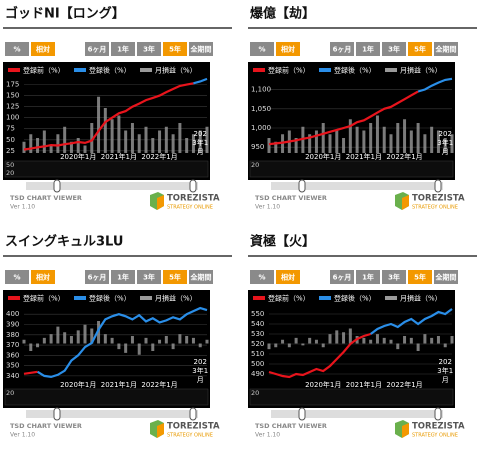  What do you see at coordinates (119, 156) in the screenshot?
I see `x-tick-label: 2021年1月` at bounding box center [119, 156].